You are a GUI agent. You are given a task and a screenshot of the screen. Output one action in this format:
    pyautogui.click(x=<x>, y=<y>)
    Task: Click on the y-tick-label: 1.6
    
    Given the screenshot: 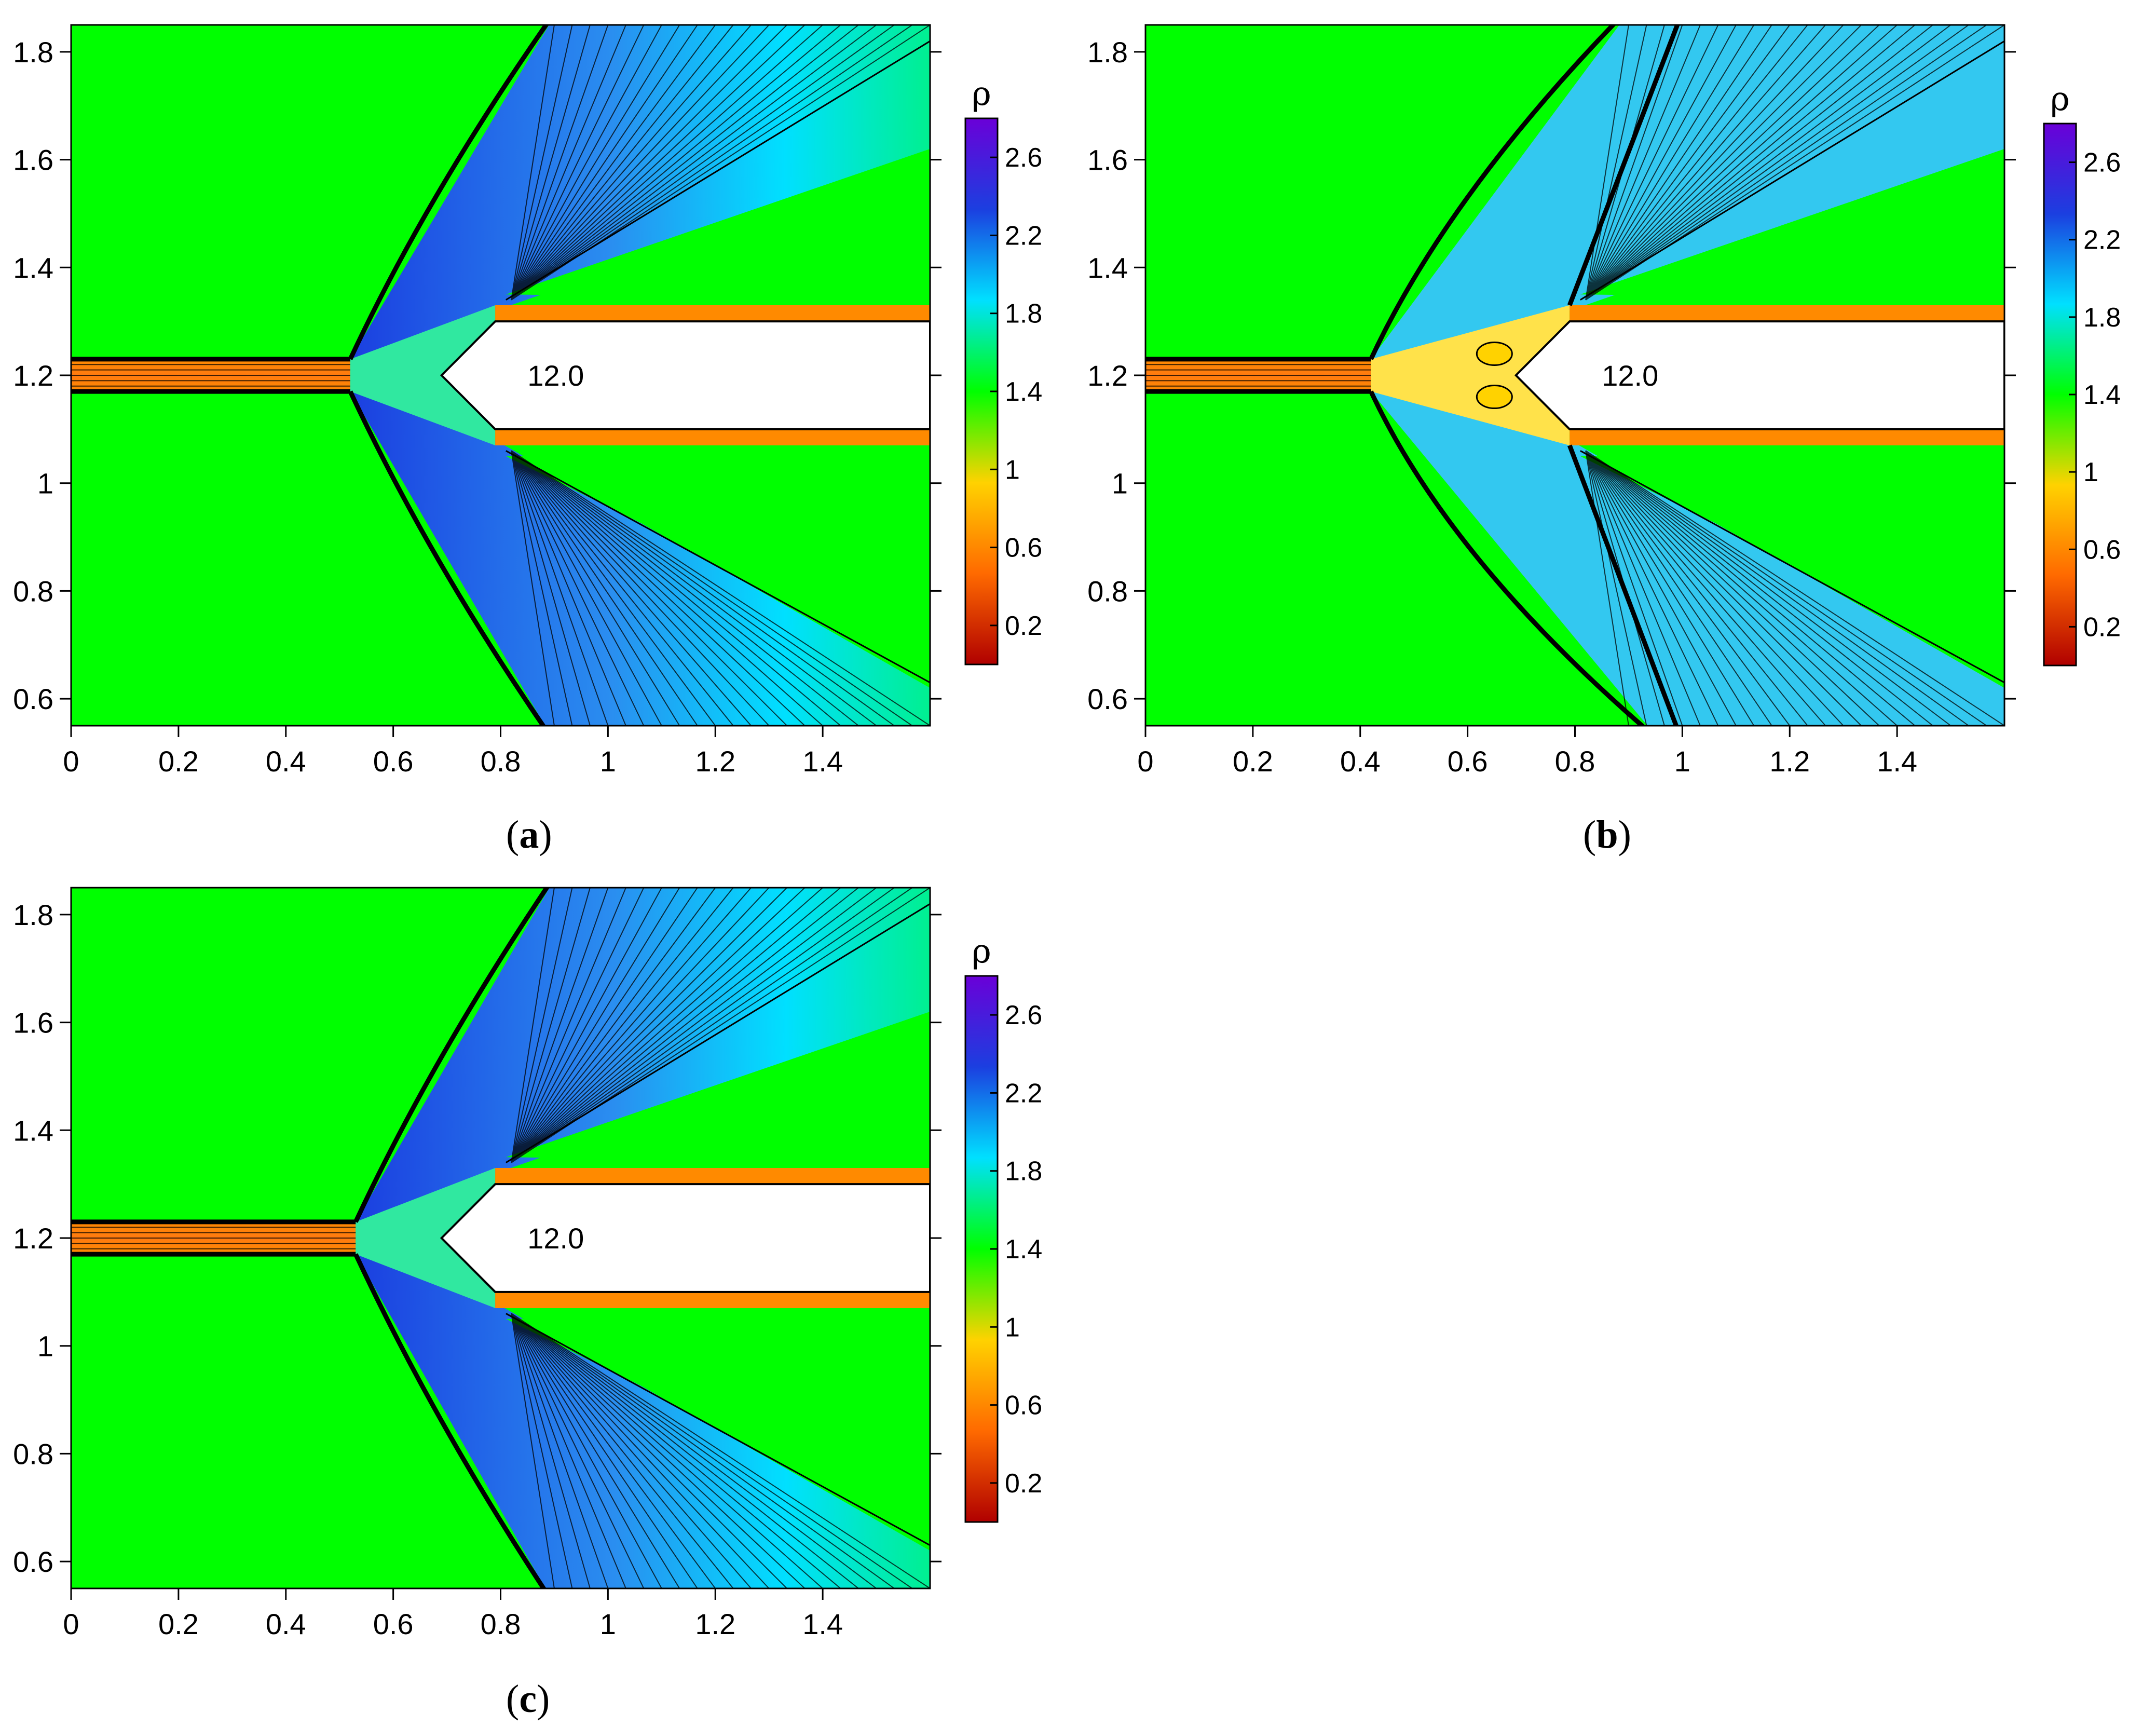 What is the action you would take?
    pyautogui.click(x=33, y=160)
    